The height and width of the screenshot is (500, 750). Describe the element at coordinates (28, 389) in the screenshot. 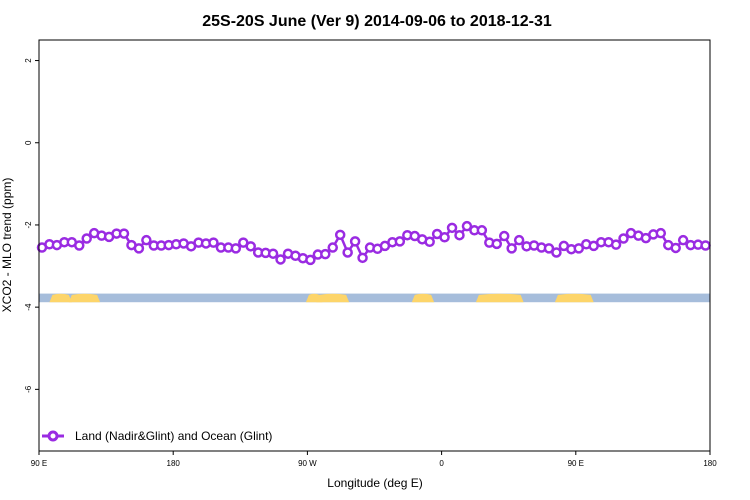

I see `y-tick-label: -6` at that location.